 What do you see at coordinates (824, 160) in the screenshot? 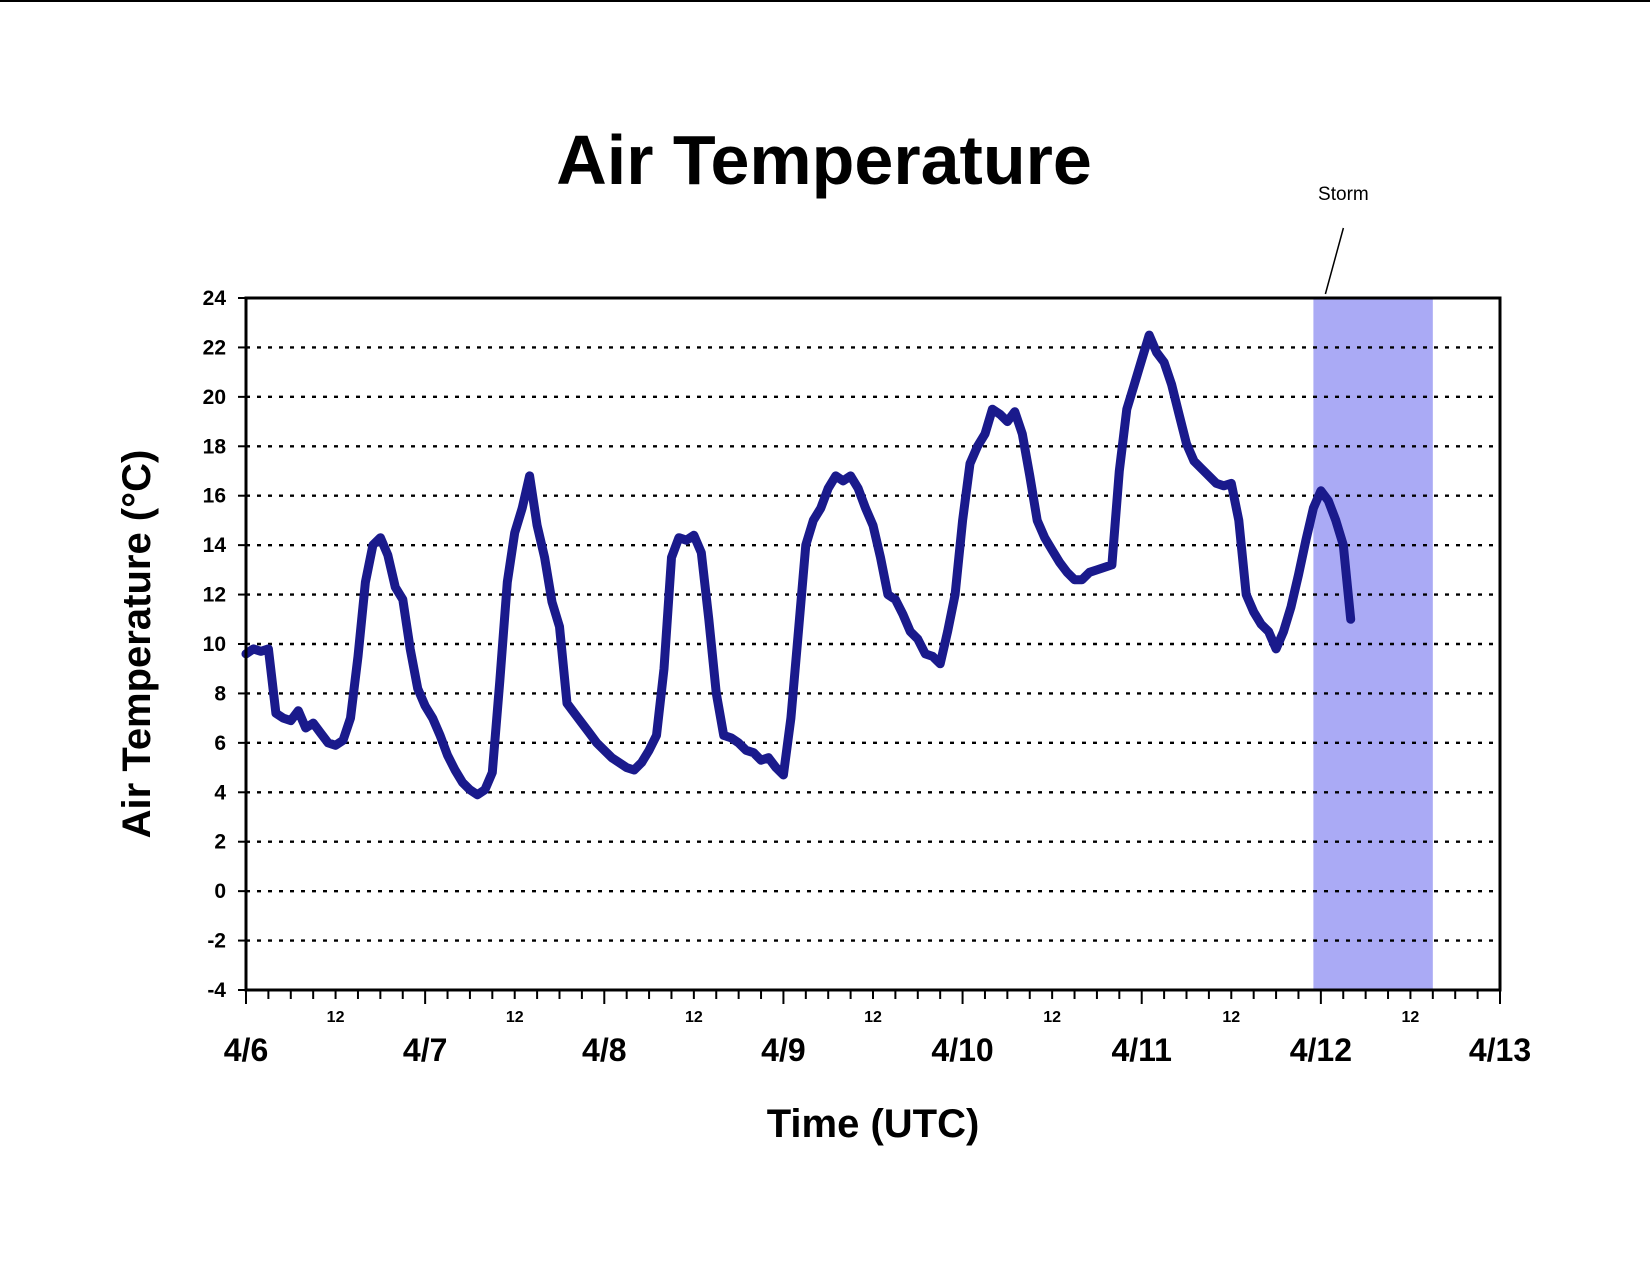
I see `chart-title: Air Temperature` at bounding box center [824, 160].